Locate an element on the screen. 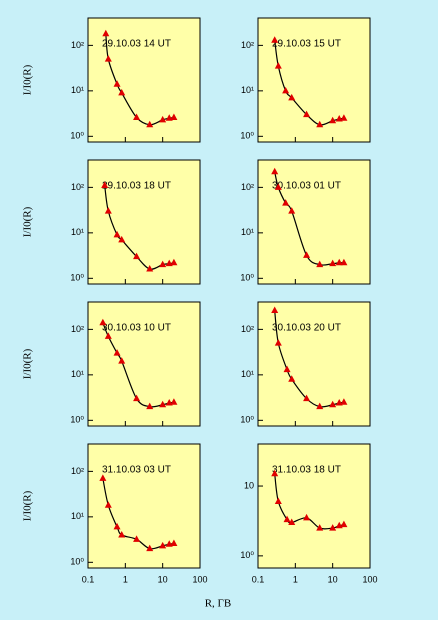 The width and height of the screenshot is (438, 620). panel-title: 30.10.03 01 UT is located at coordinates (306, 186).